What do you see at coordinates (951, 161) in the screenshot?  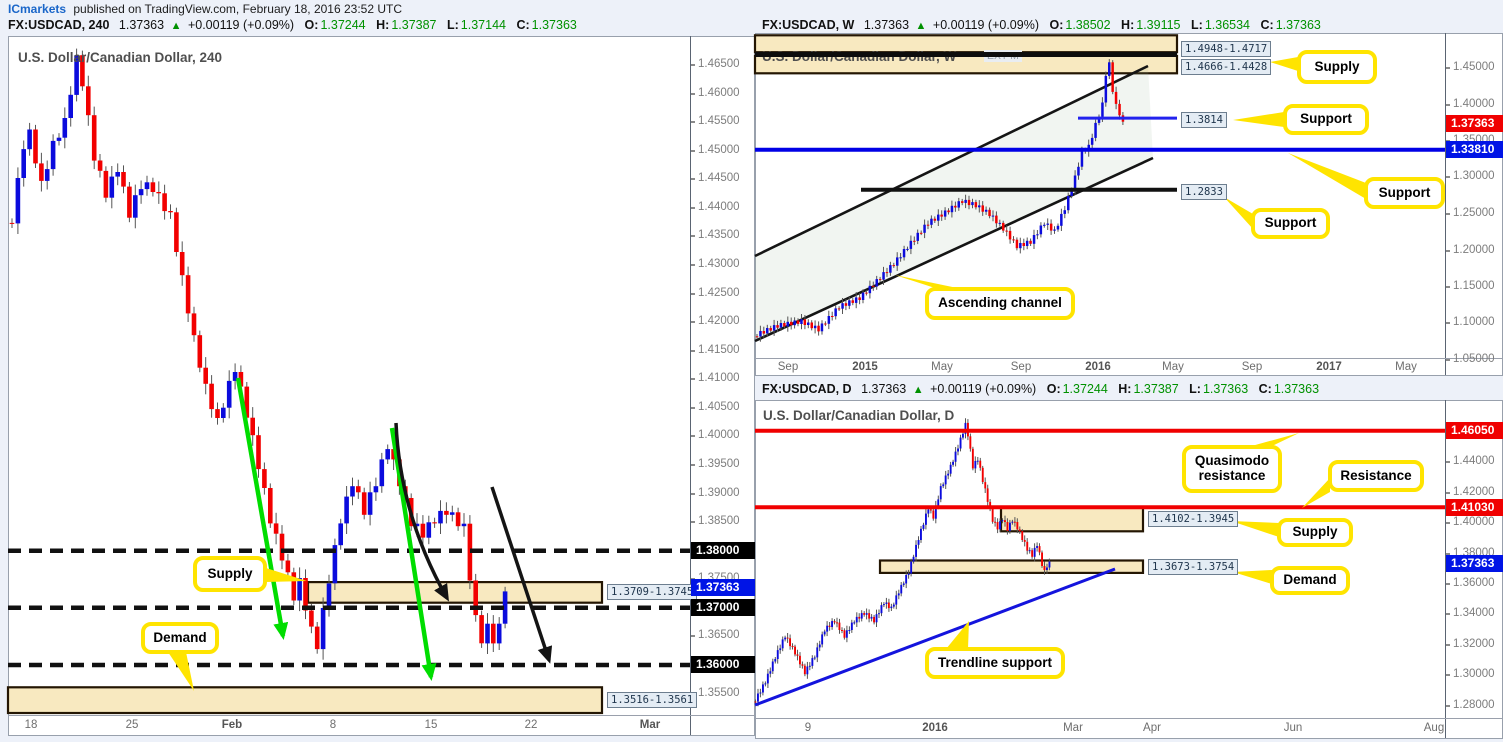 I see `channel-upper-line` at bounding box center [951, 161].